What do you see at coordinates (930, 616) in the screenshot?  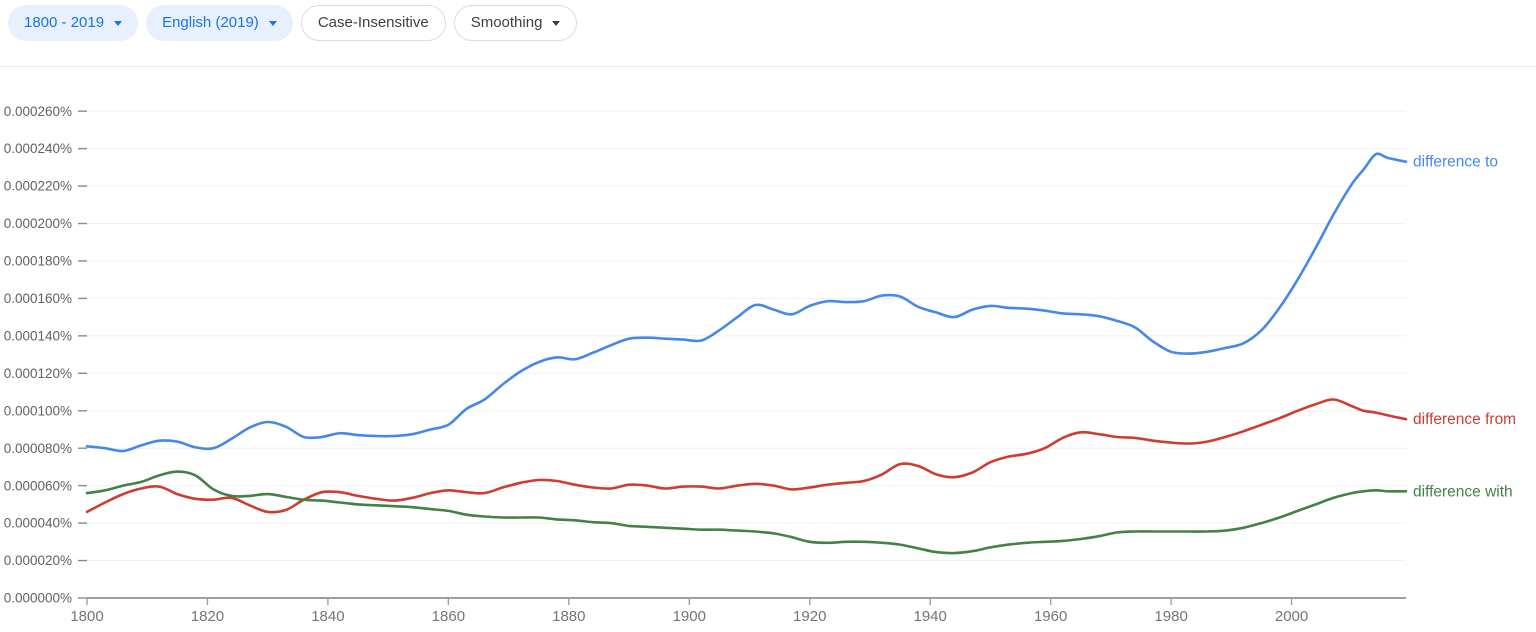 I see `x-tick-label: 1940` at bounding box center [930, 616].